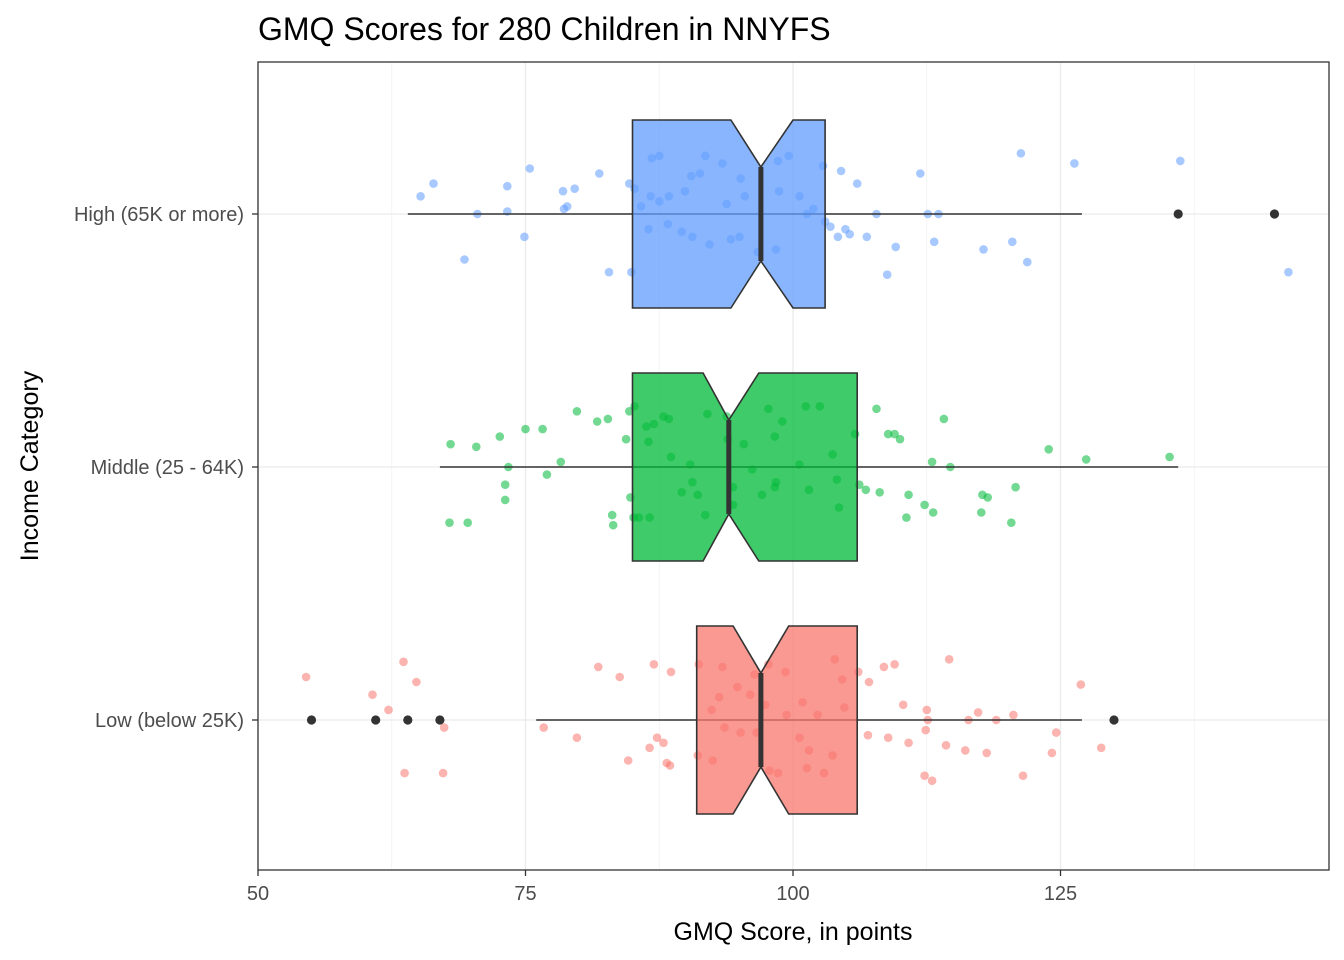 This screenshot has height=960, width=1344. I want to click on x-tick-label: 100, so click(792, 894).